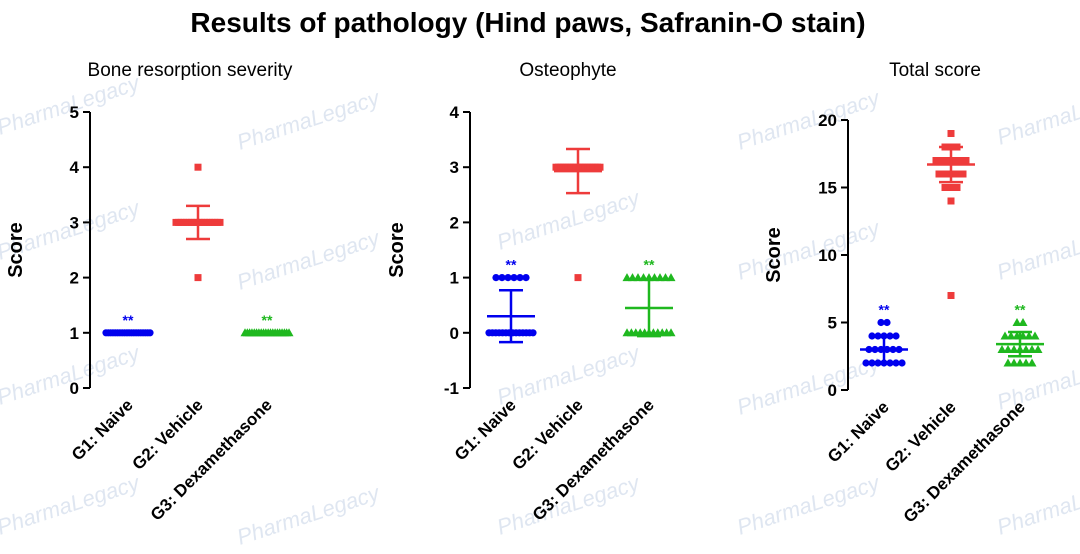 The width and height of the screenshot is (1080, 554). Describe the element at coordinates (451, 388) in the screenshot. I see `y-tick-label: -1` at that location.